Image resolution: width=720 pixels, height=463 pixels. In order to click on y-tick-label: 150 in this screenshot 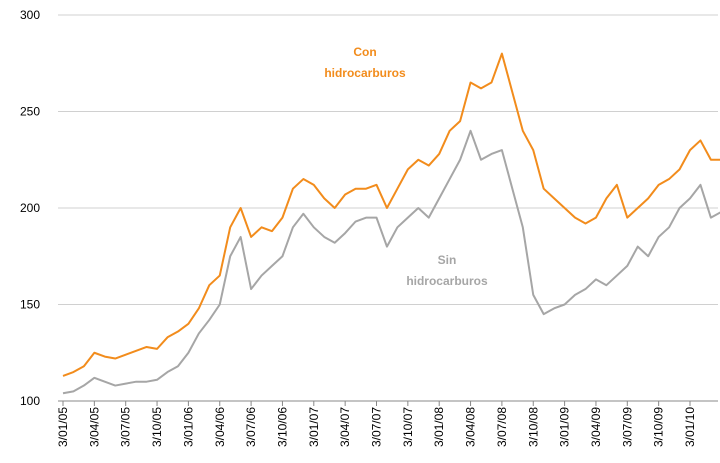, I will do `click(30, 305)`.